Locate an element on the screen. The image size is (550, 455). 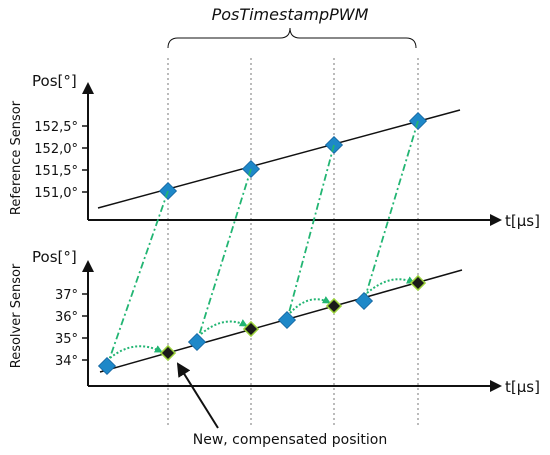
reference-y-unit: Pos[°] is located at coordinates (54, 81).